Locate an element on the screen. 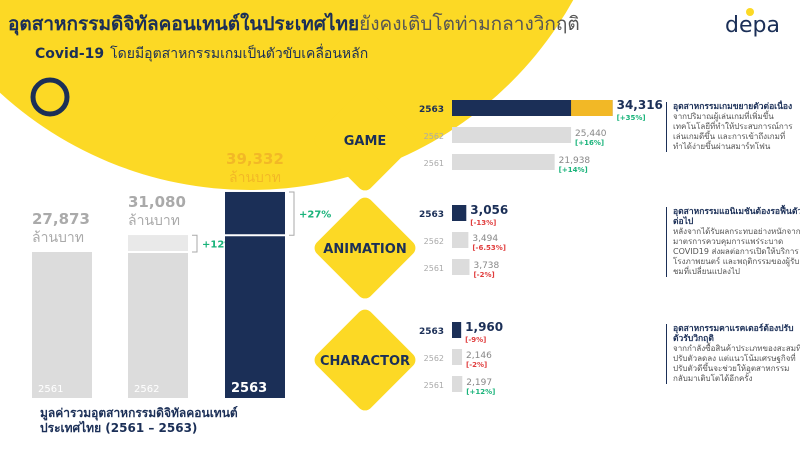 The width and height of the screenshot is (800, 450). total-value: 31,080 is located at coordinates (157, 202).